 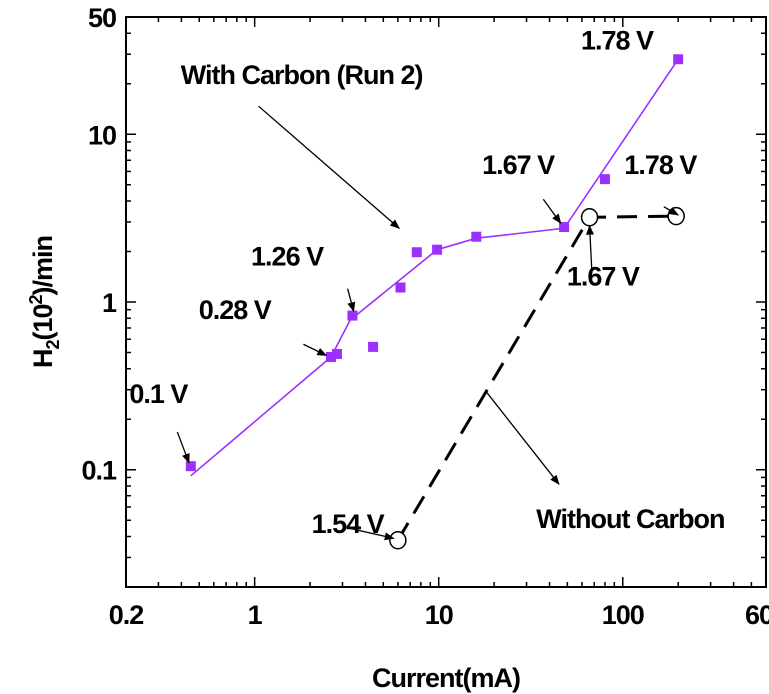 I want to click on y-axis-title-sup: 2, so click(x=36, y=299).